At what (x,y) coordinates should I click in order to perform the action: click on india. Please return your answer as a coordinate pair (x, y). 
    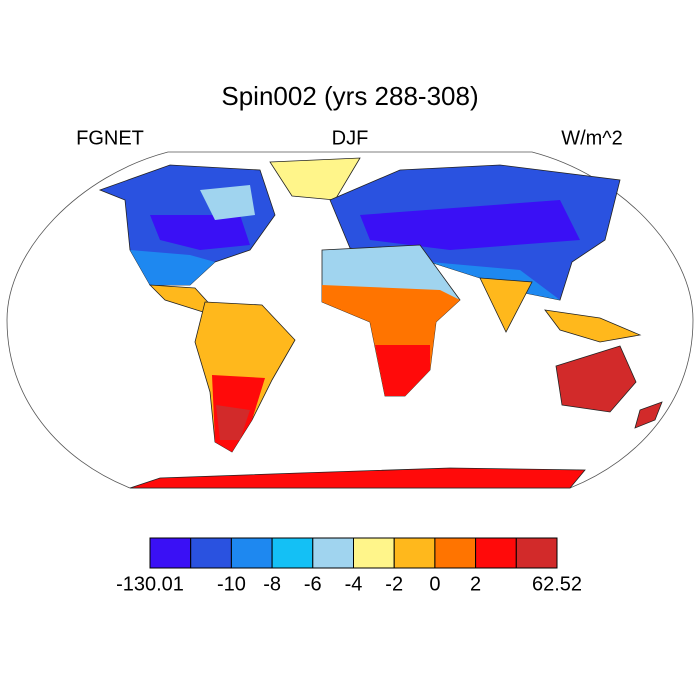
    Looking at the image, I should click on (506, 305).